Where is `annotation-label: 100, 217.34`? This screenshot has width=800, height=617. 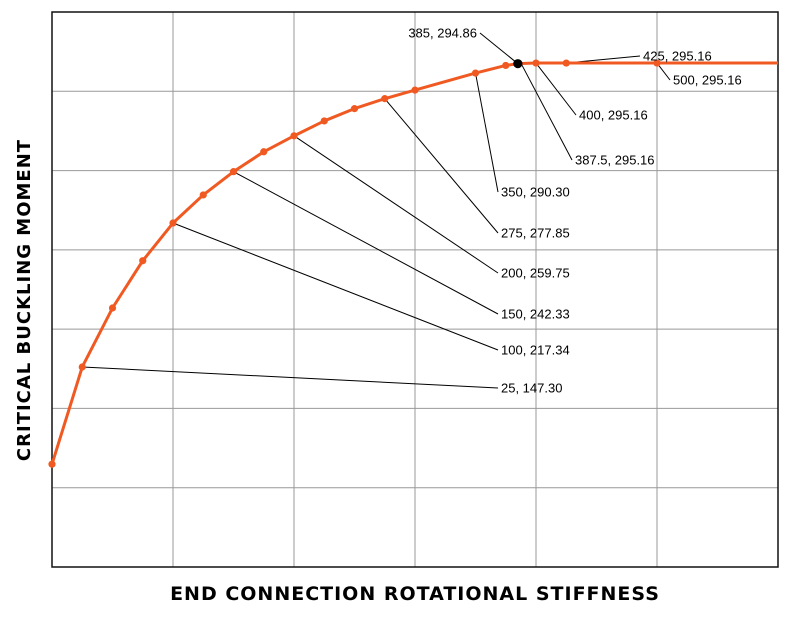
annotation-label: 100, 217.34 is located at coordinates (535, 350).